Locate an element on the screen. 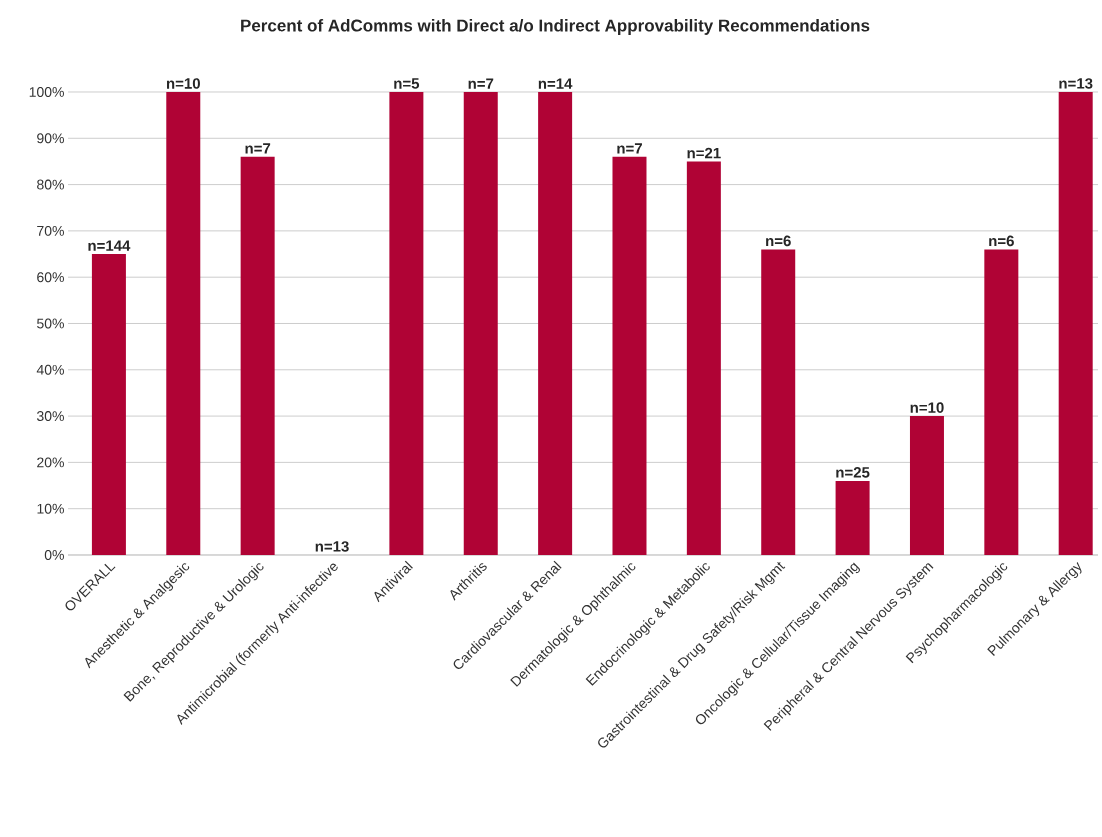 This screenshot has height=837, width=1102. y-tick-label: 40% is located at coordinates (50, 369).